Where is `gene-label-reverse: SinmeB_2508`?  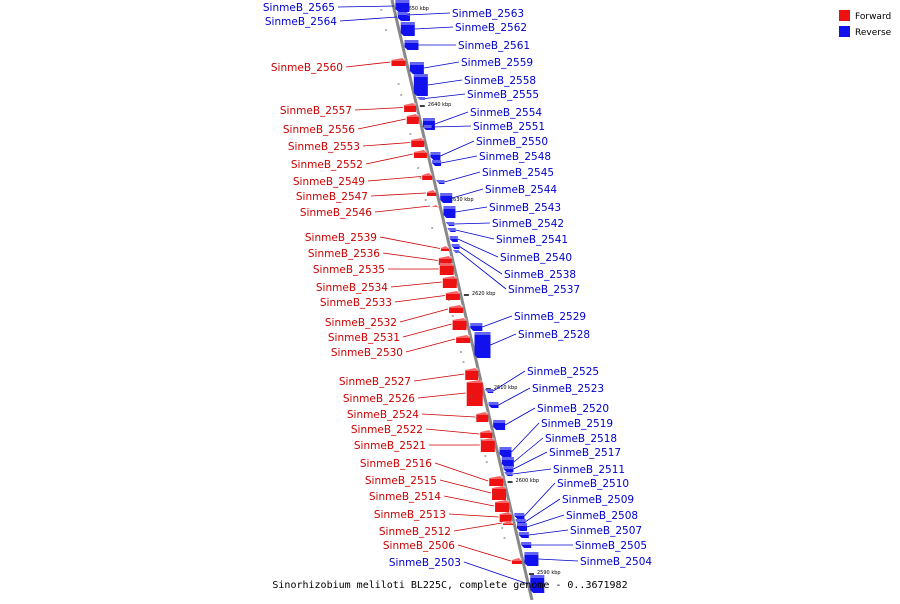 gene-label-reverse: SinmeB_2508 is located at coordinates (602, 516).